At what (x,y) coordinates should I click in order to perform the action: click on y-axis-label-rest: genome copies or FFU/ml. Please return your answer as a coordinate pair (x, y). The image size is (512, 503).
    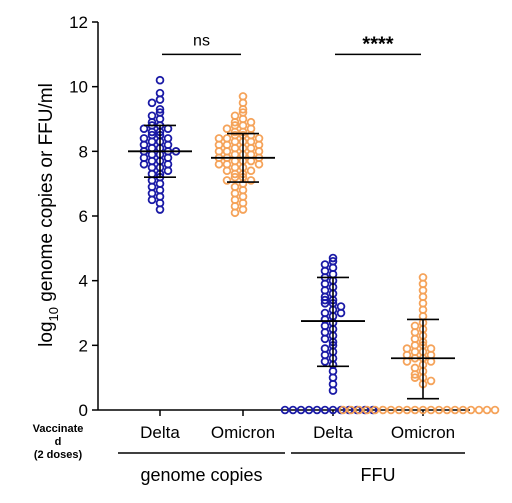
    Looking at the image, I should click on (46, 195).